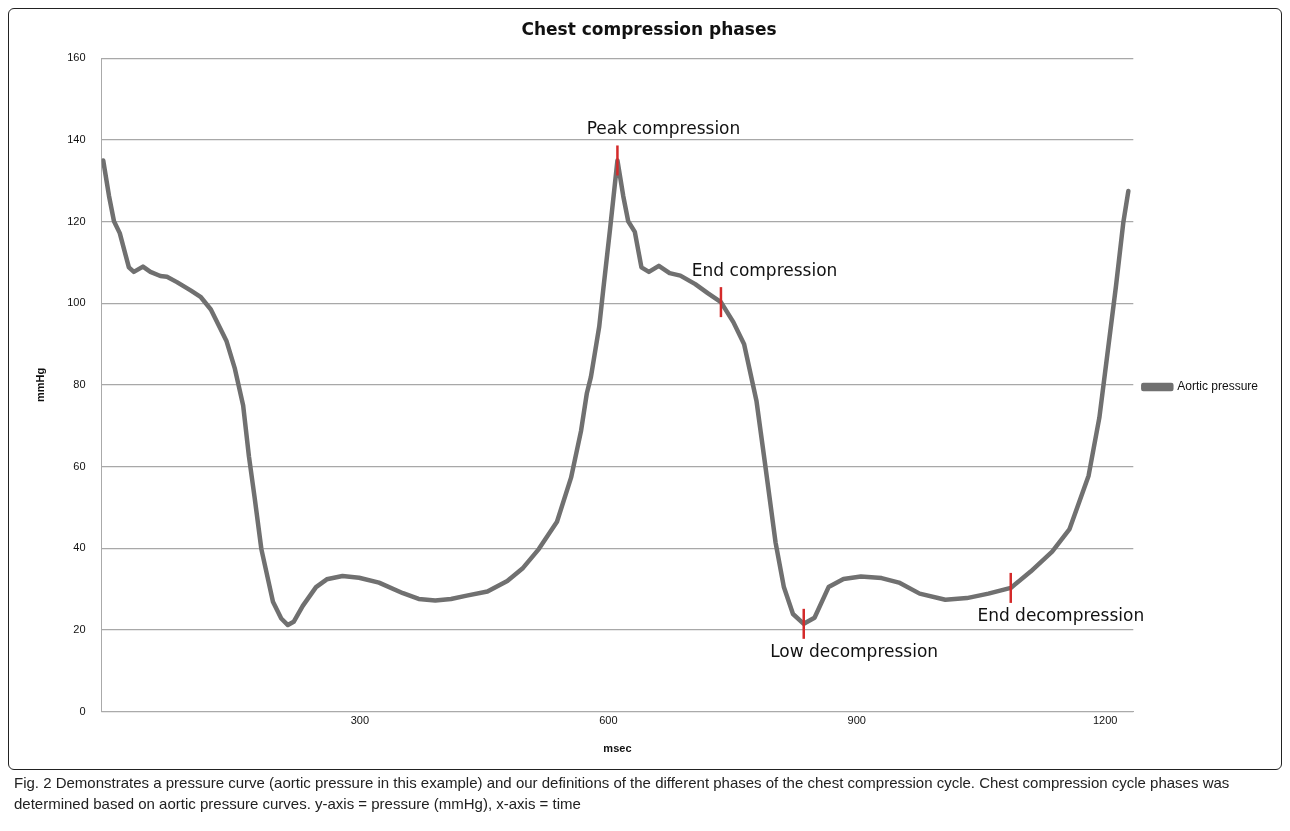 This screenshot has width=1290, height=831. What do you see at coordinates (39, 385) in the screenshot?
I see `y-axis-title: mmHg` at bounding box center [39, 385].